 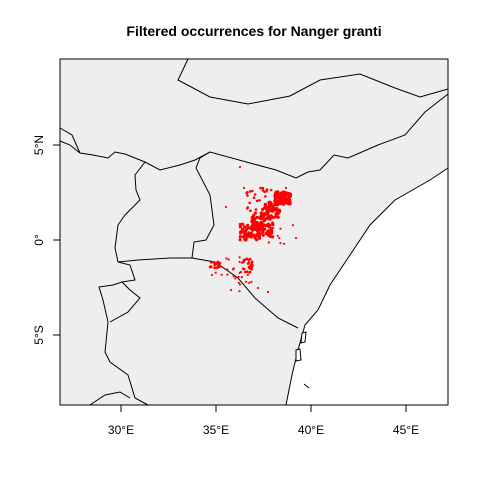 I want to click on x-tick-label: 40°E, so click(x=311, y=430).